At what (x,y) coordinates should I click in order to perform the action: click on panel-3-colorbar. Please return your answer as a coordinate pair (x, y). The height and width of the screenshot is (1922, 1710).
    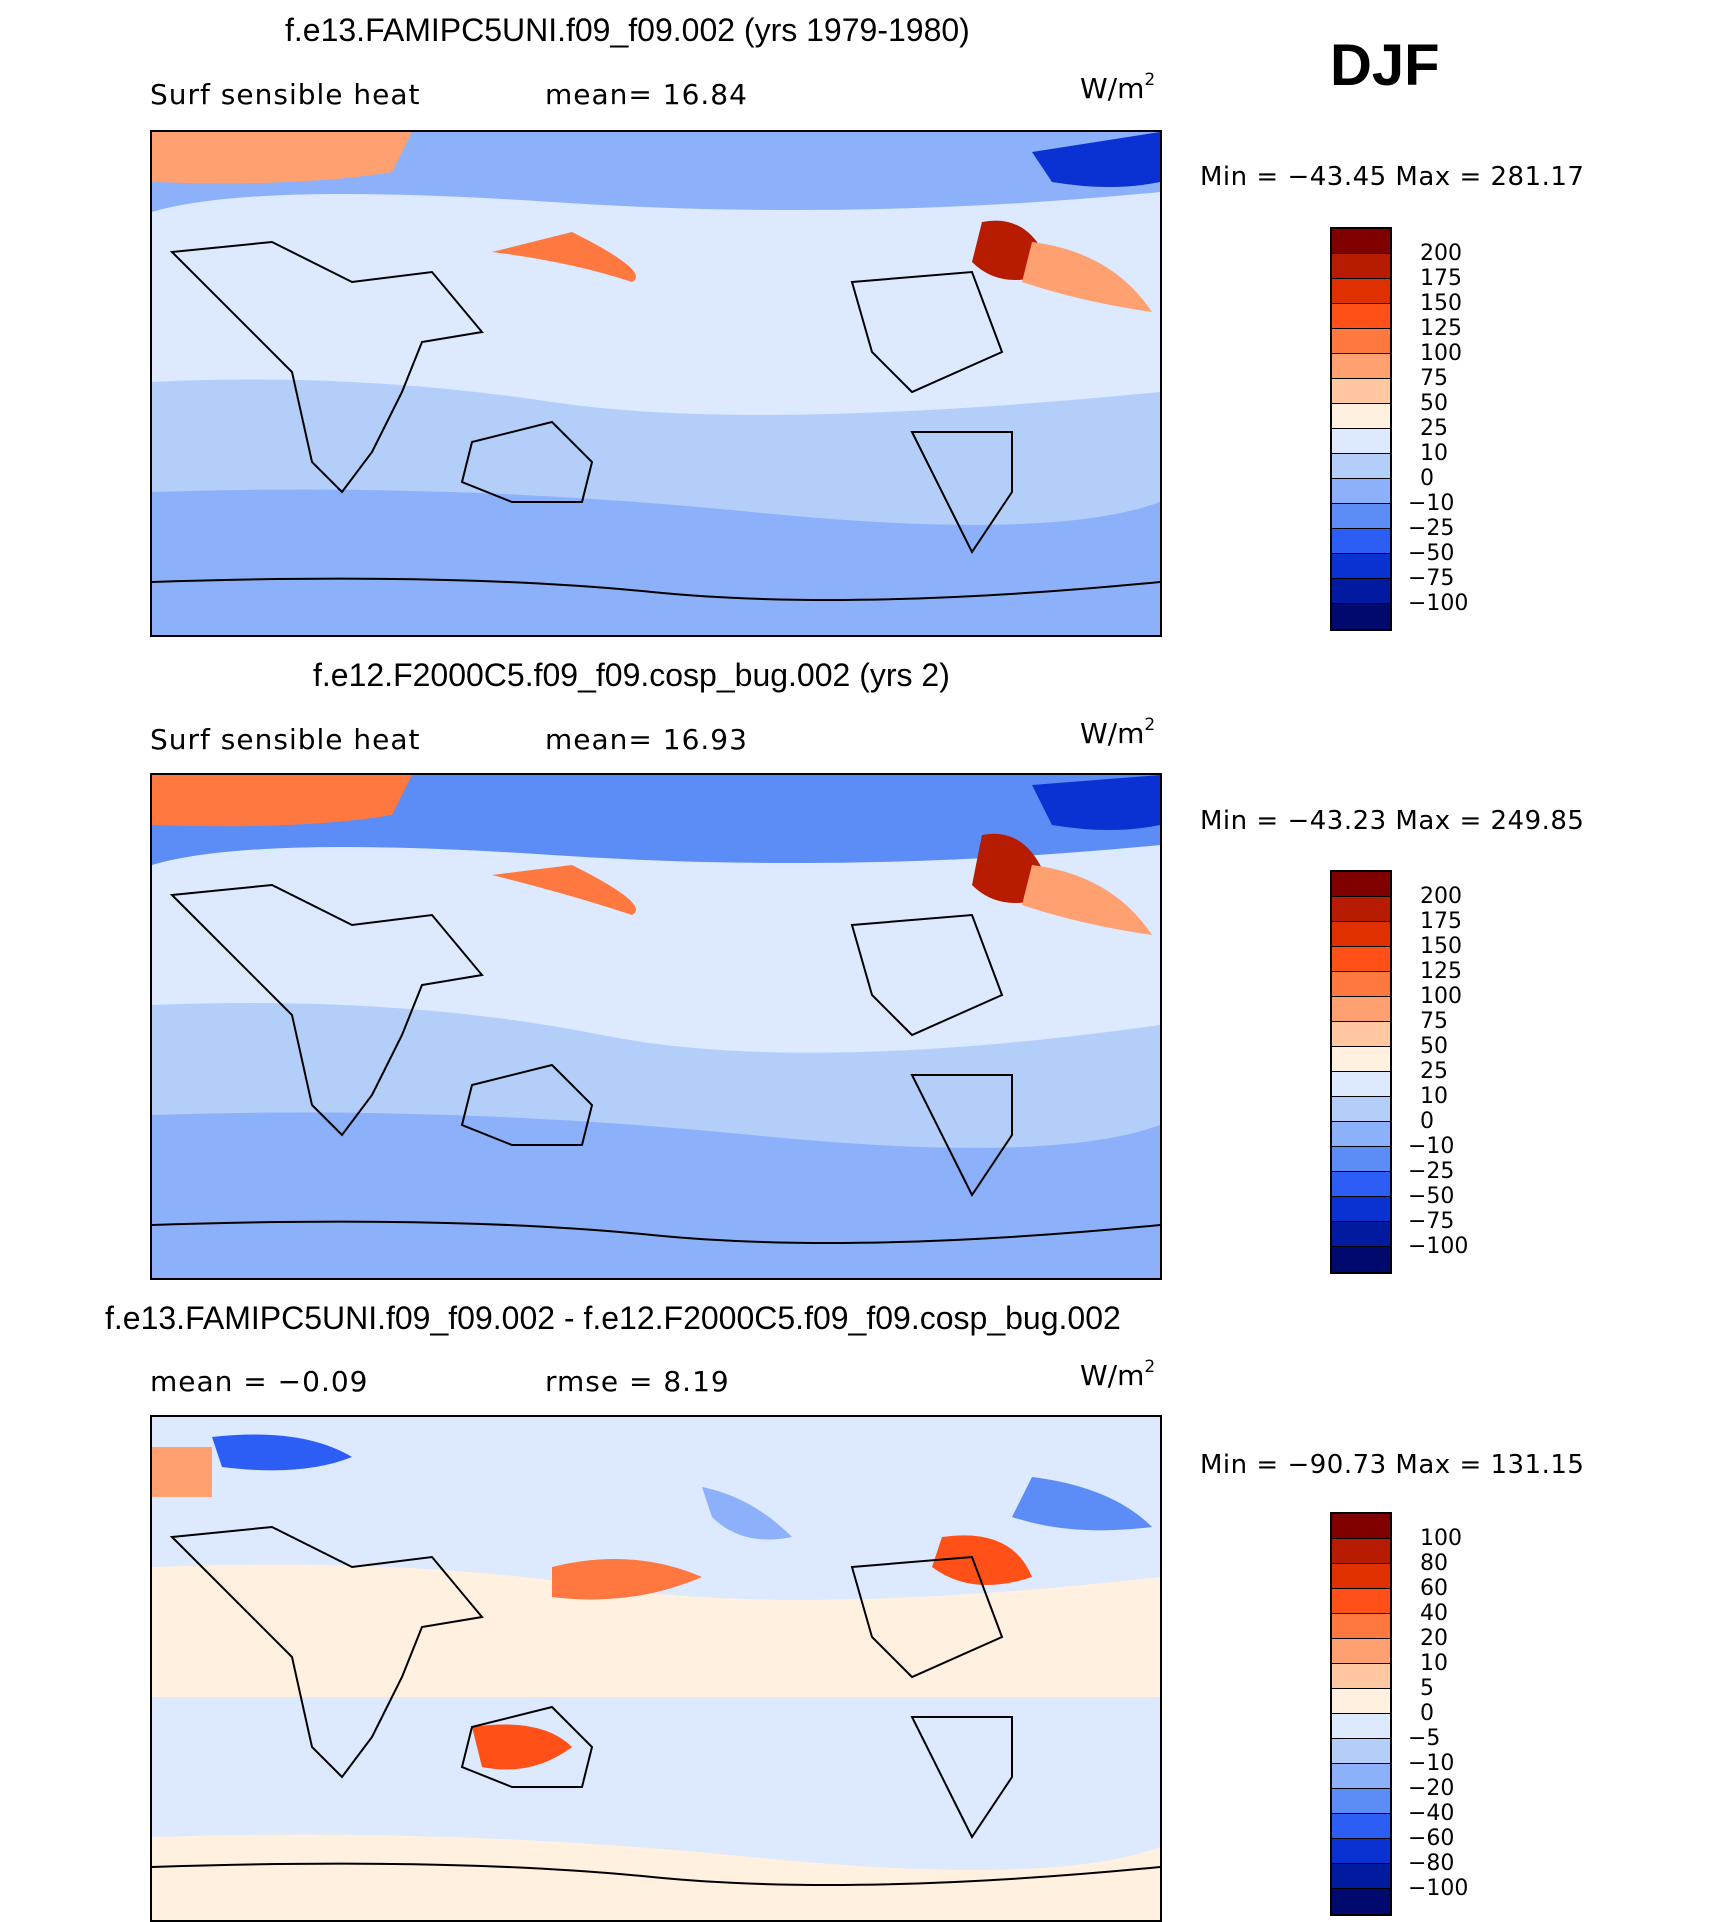
    Looking at the image, I should click on (1361, 1714).